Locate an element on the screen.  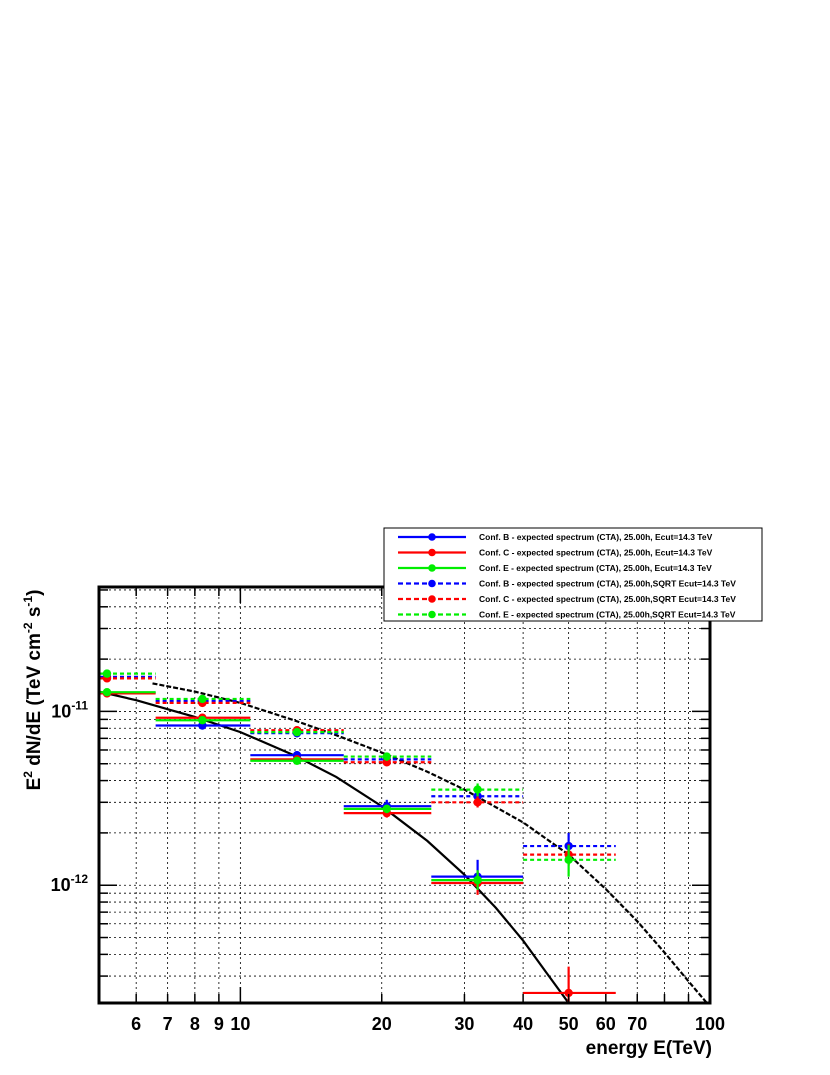
x-tick-label: 100 is located at coordinates (710, 1024).